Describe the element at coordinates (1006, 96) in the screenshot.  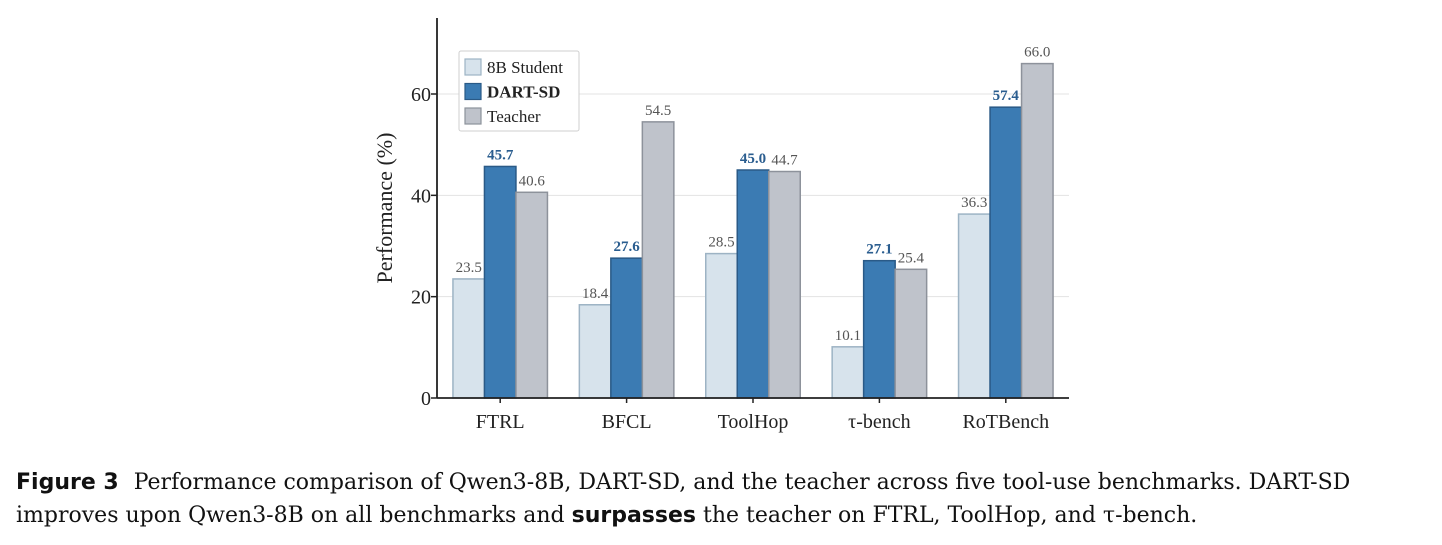
I see `data-label: 57.4` at that location.